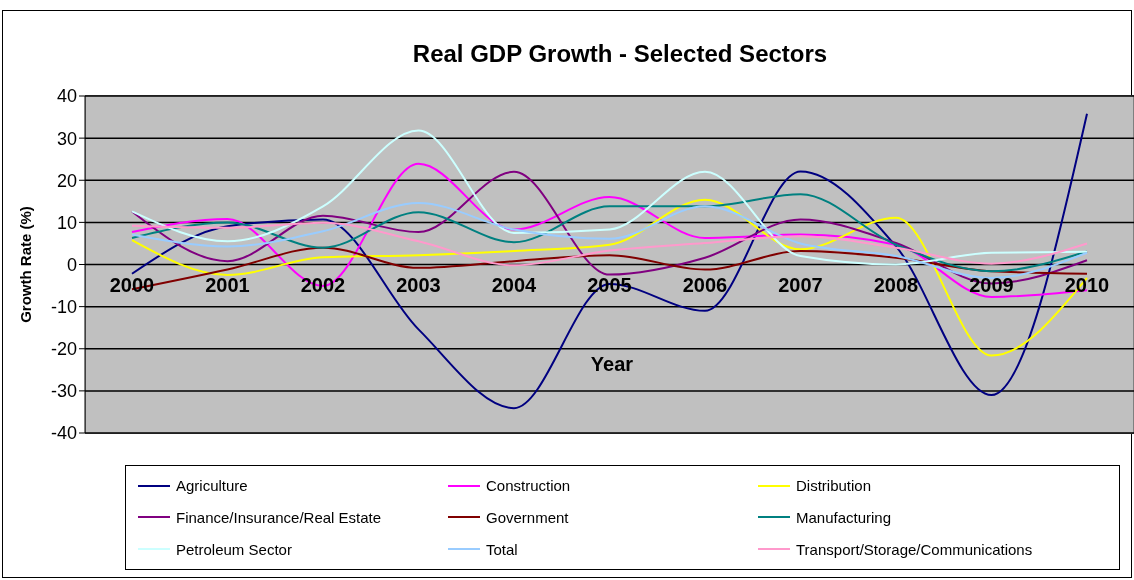  Describe the element at coordinates (66, 180) in the screenshot. I see `y-tick-label: 20` at that location.